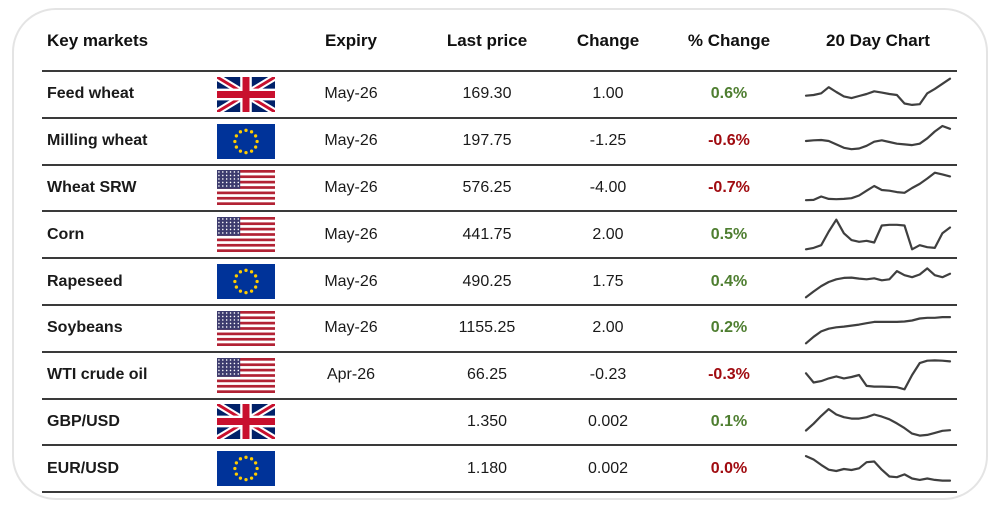 The height and width of the screenshot is (509, 1000). What do you see at coordinates (487, 421) in the screenshot?
I see `last-price-value: 1.350` at bounding box center [487, 421].